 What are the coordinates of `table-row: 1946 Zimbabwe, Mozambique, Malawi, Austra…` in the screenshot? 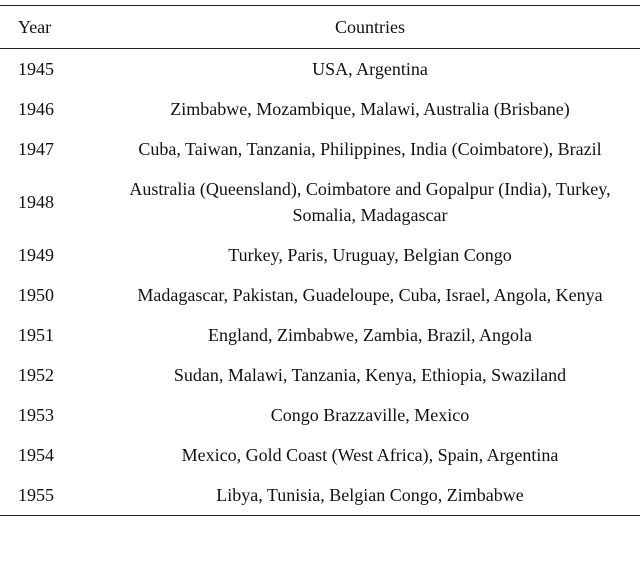 It's located at (320, 109).